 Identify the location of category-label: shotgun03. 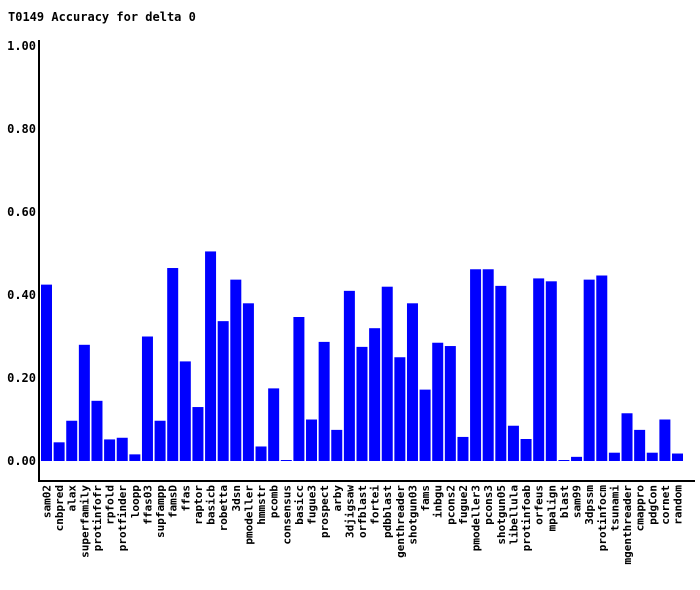
(412, 515).